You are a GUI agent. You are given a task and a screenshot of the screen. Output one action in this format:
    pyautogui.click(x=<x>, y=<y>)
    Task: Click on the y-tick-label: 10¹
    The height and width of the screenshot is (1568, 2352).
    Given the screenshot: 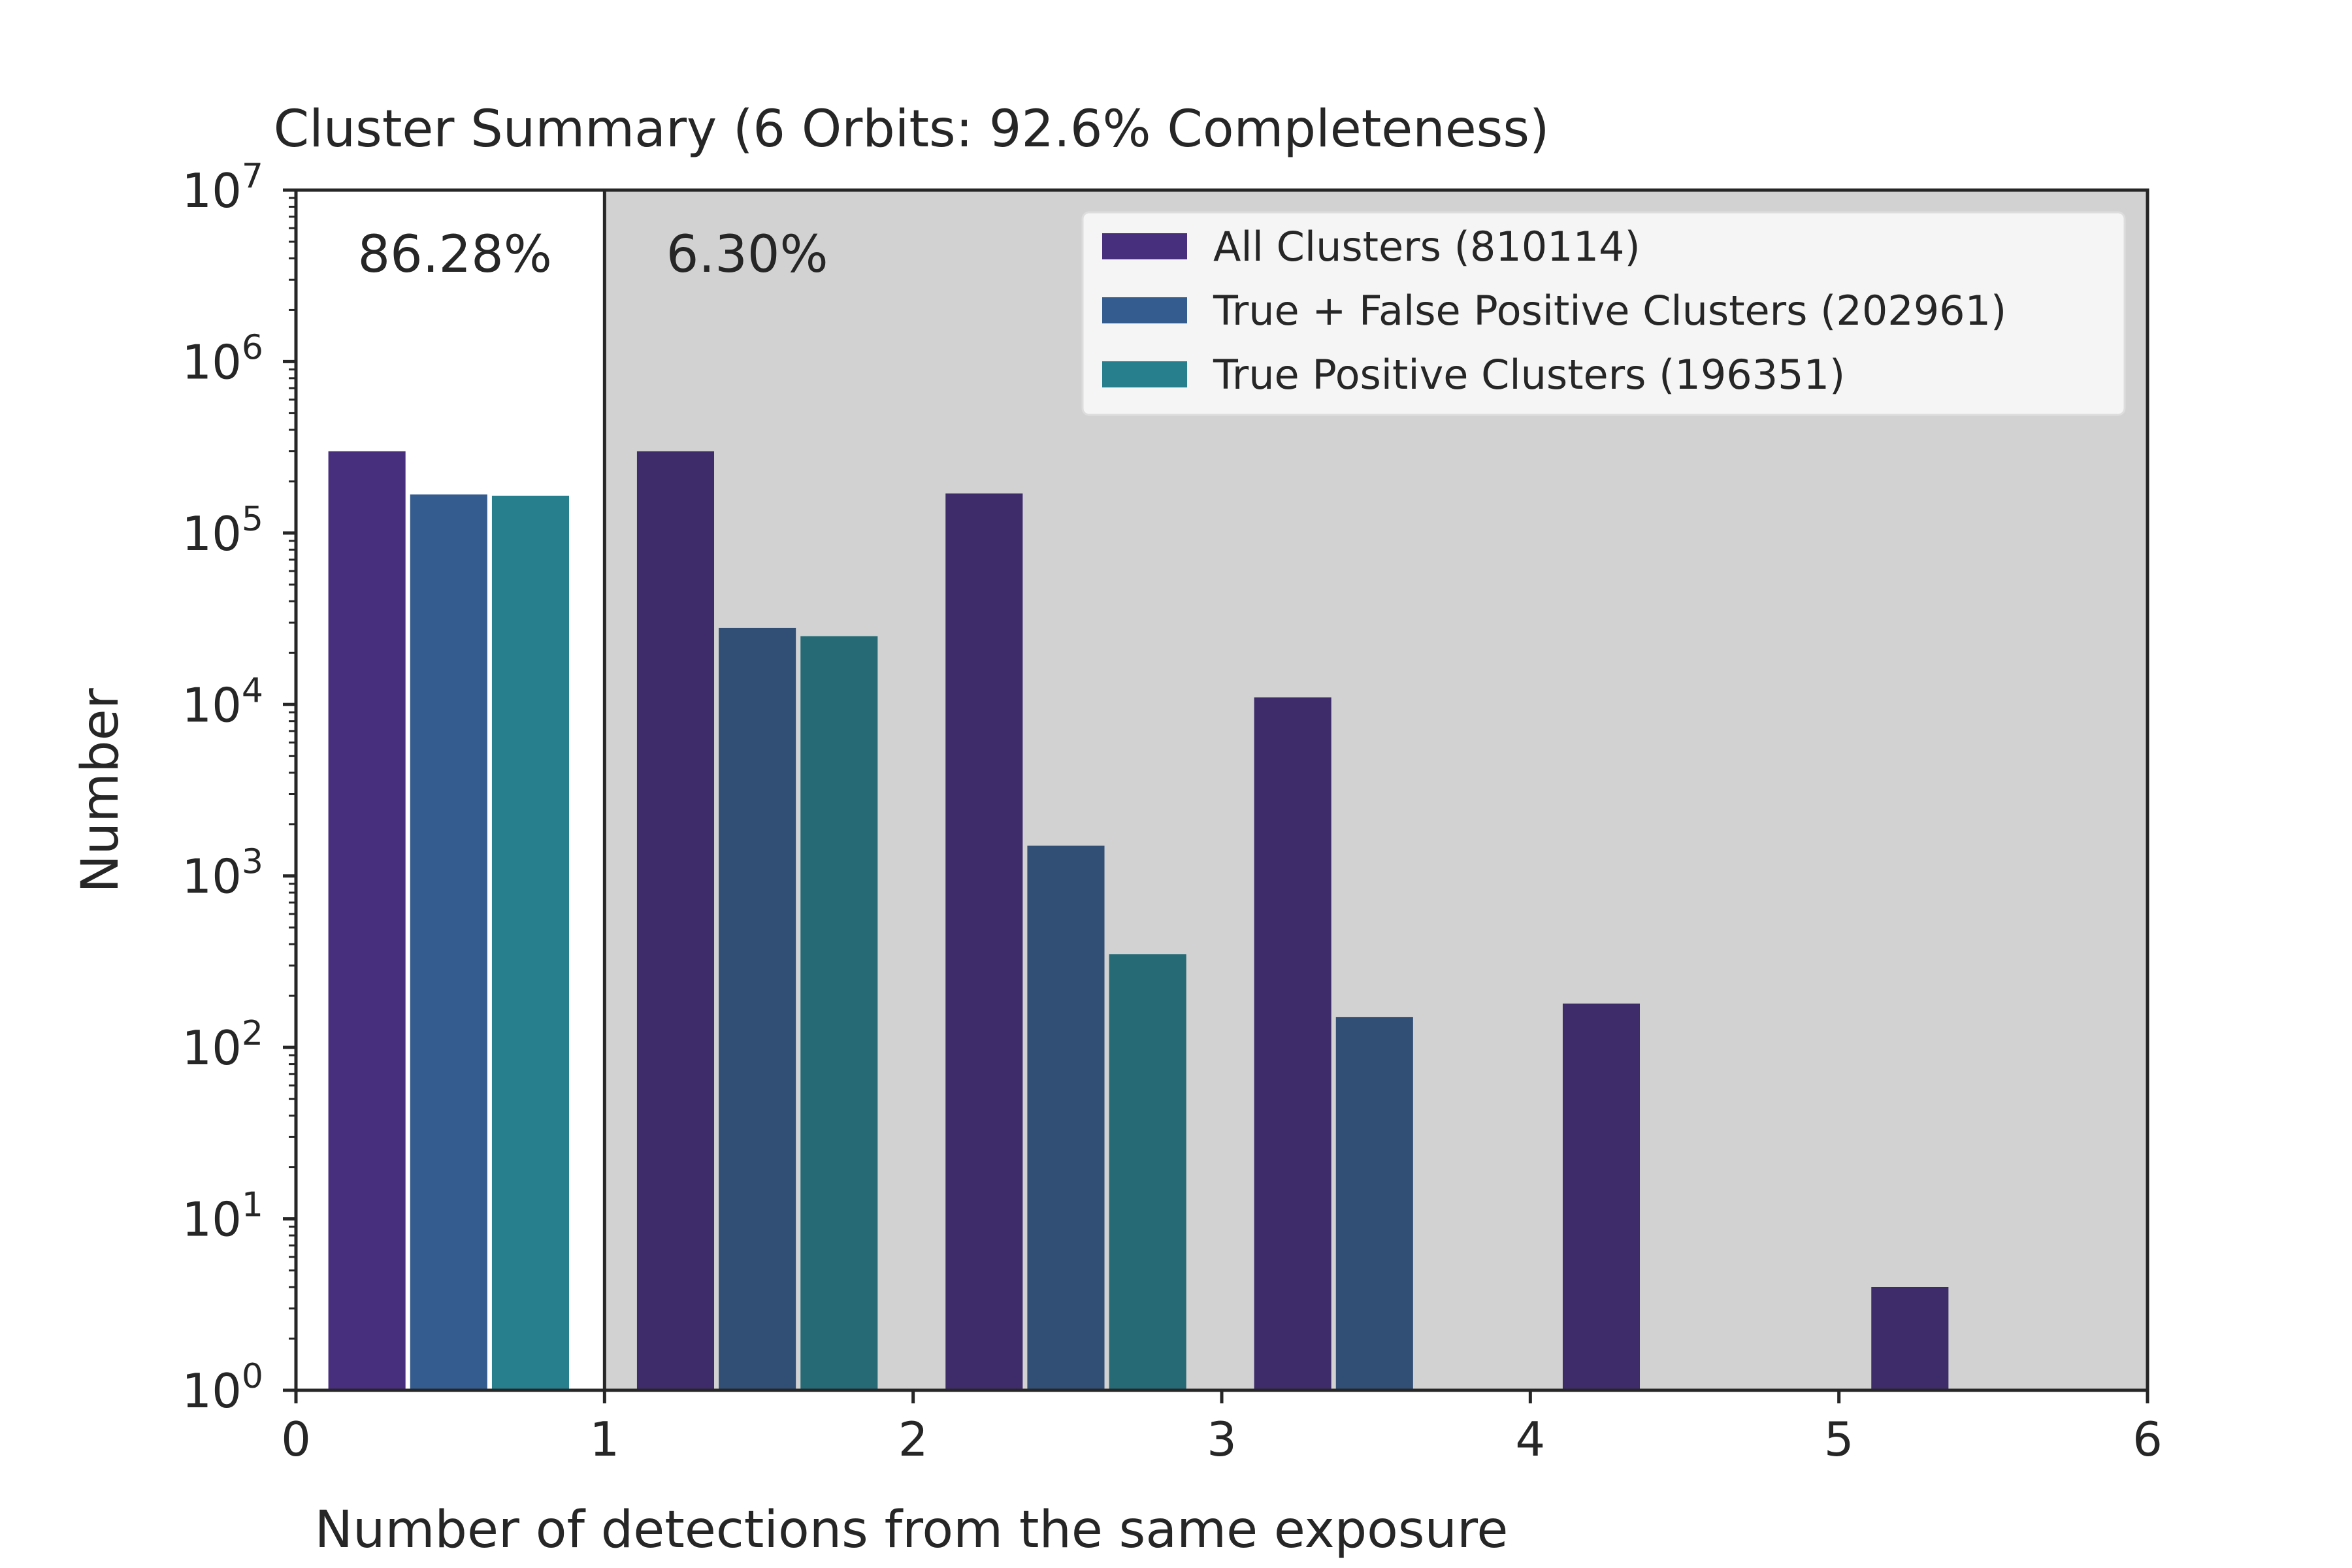 What is the action you would take?
    pyautogui.click(x=222, y=1216)
    